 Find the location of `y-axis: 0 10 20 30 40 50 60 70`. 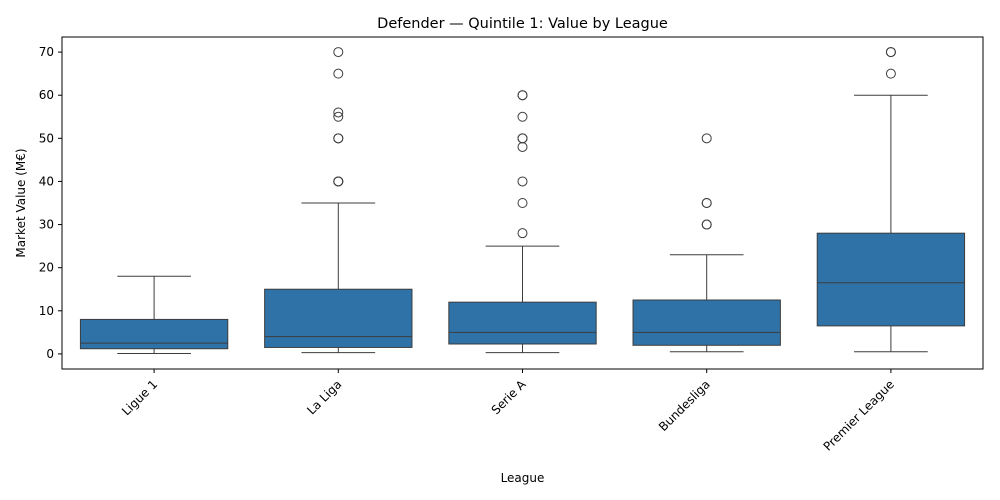

y-axis: 0 10 20 30 40 50 60 70 is located at coordinates (50, 203).